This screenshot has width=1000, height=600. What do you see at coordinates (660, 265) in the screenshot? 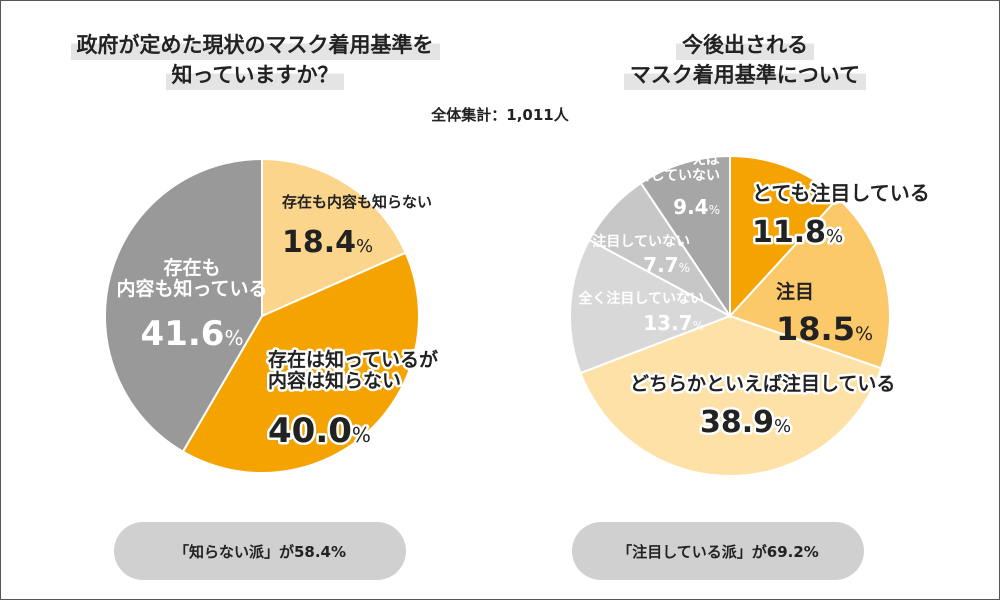
I see `pie-1-value-4-number: 7.7` at bounding box center [660, 265].